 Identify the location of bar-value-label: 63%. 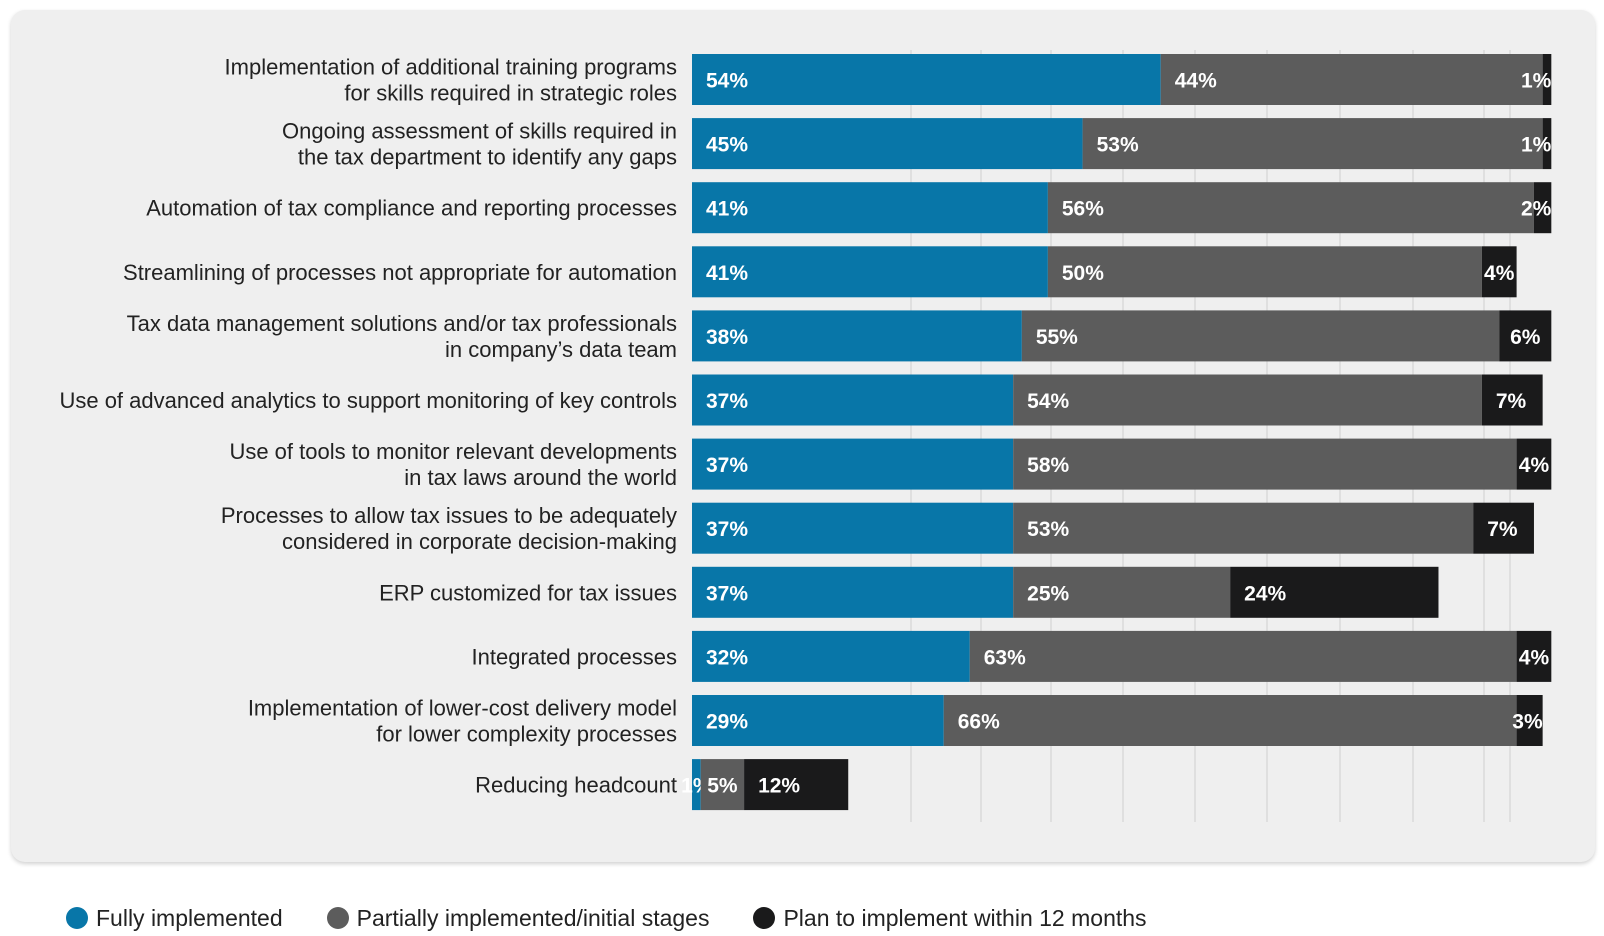
(1005, 657).